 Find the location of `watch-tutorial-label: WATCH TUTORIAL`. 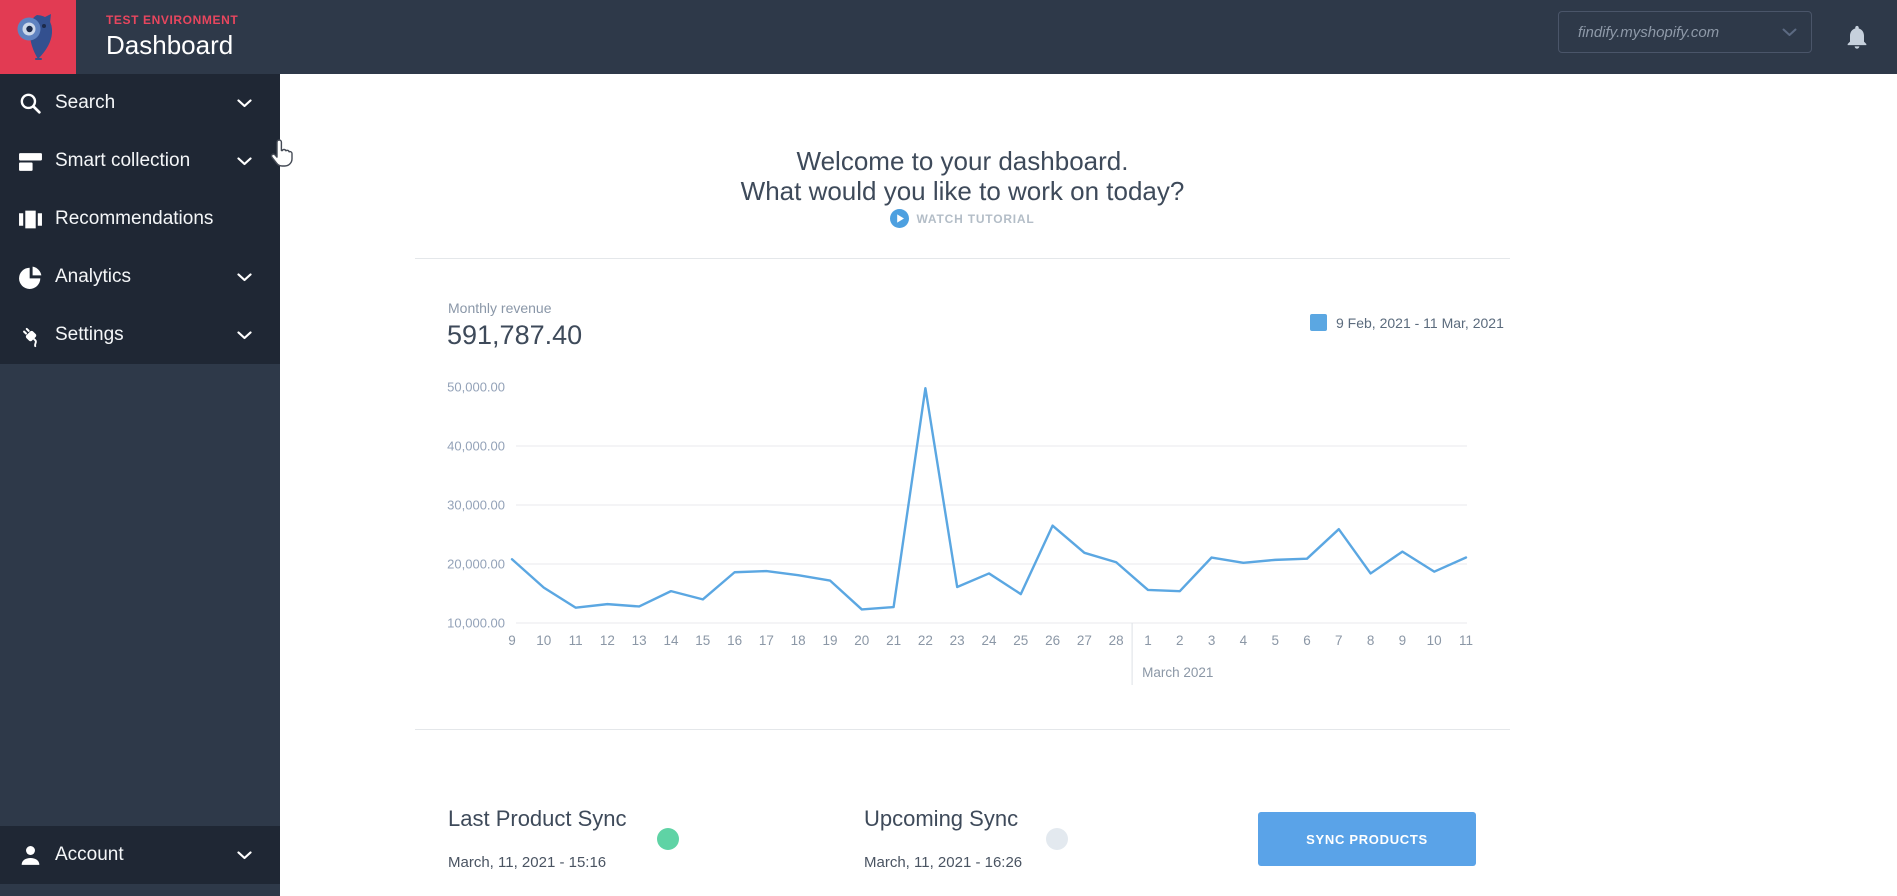

watch-tutorial-label: WATCH TUTORIAL is located at coordinates (975, 218).